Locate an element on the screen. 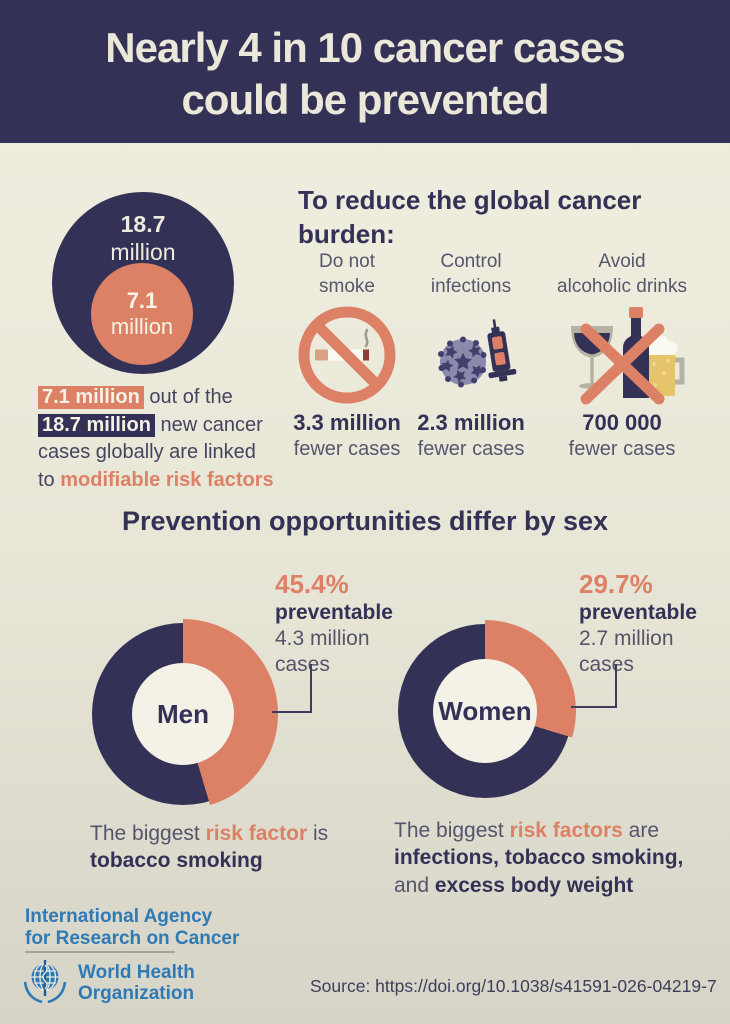 The image size is (730, 1024). label-line: Control is located at coordinates (471, 261).